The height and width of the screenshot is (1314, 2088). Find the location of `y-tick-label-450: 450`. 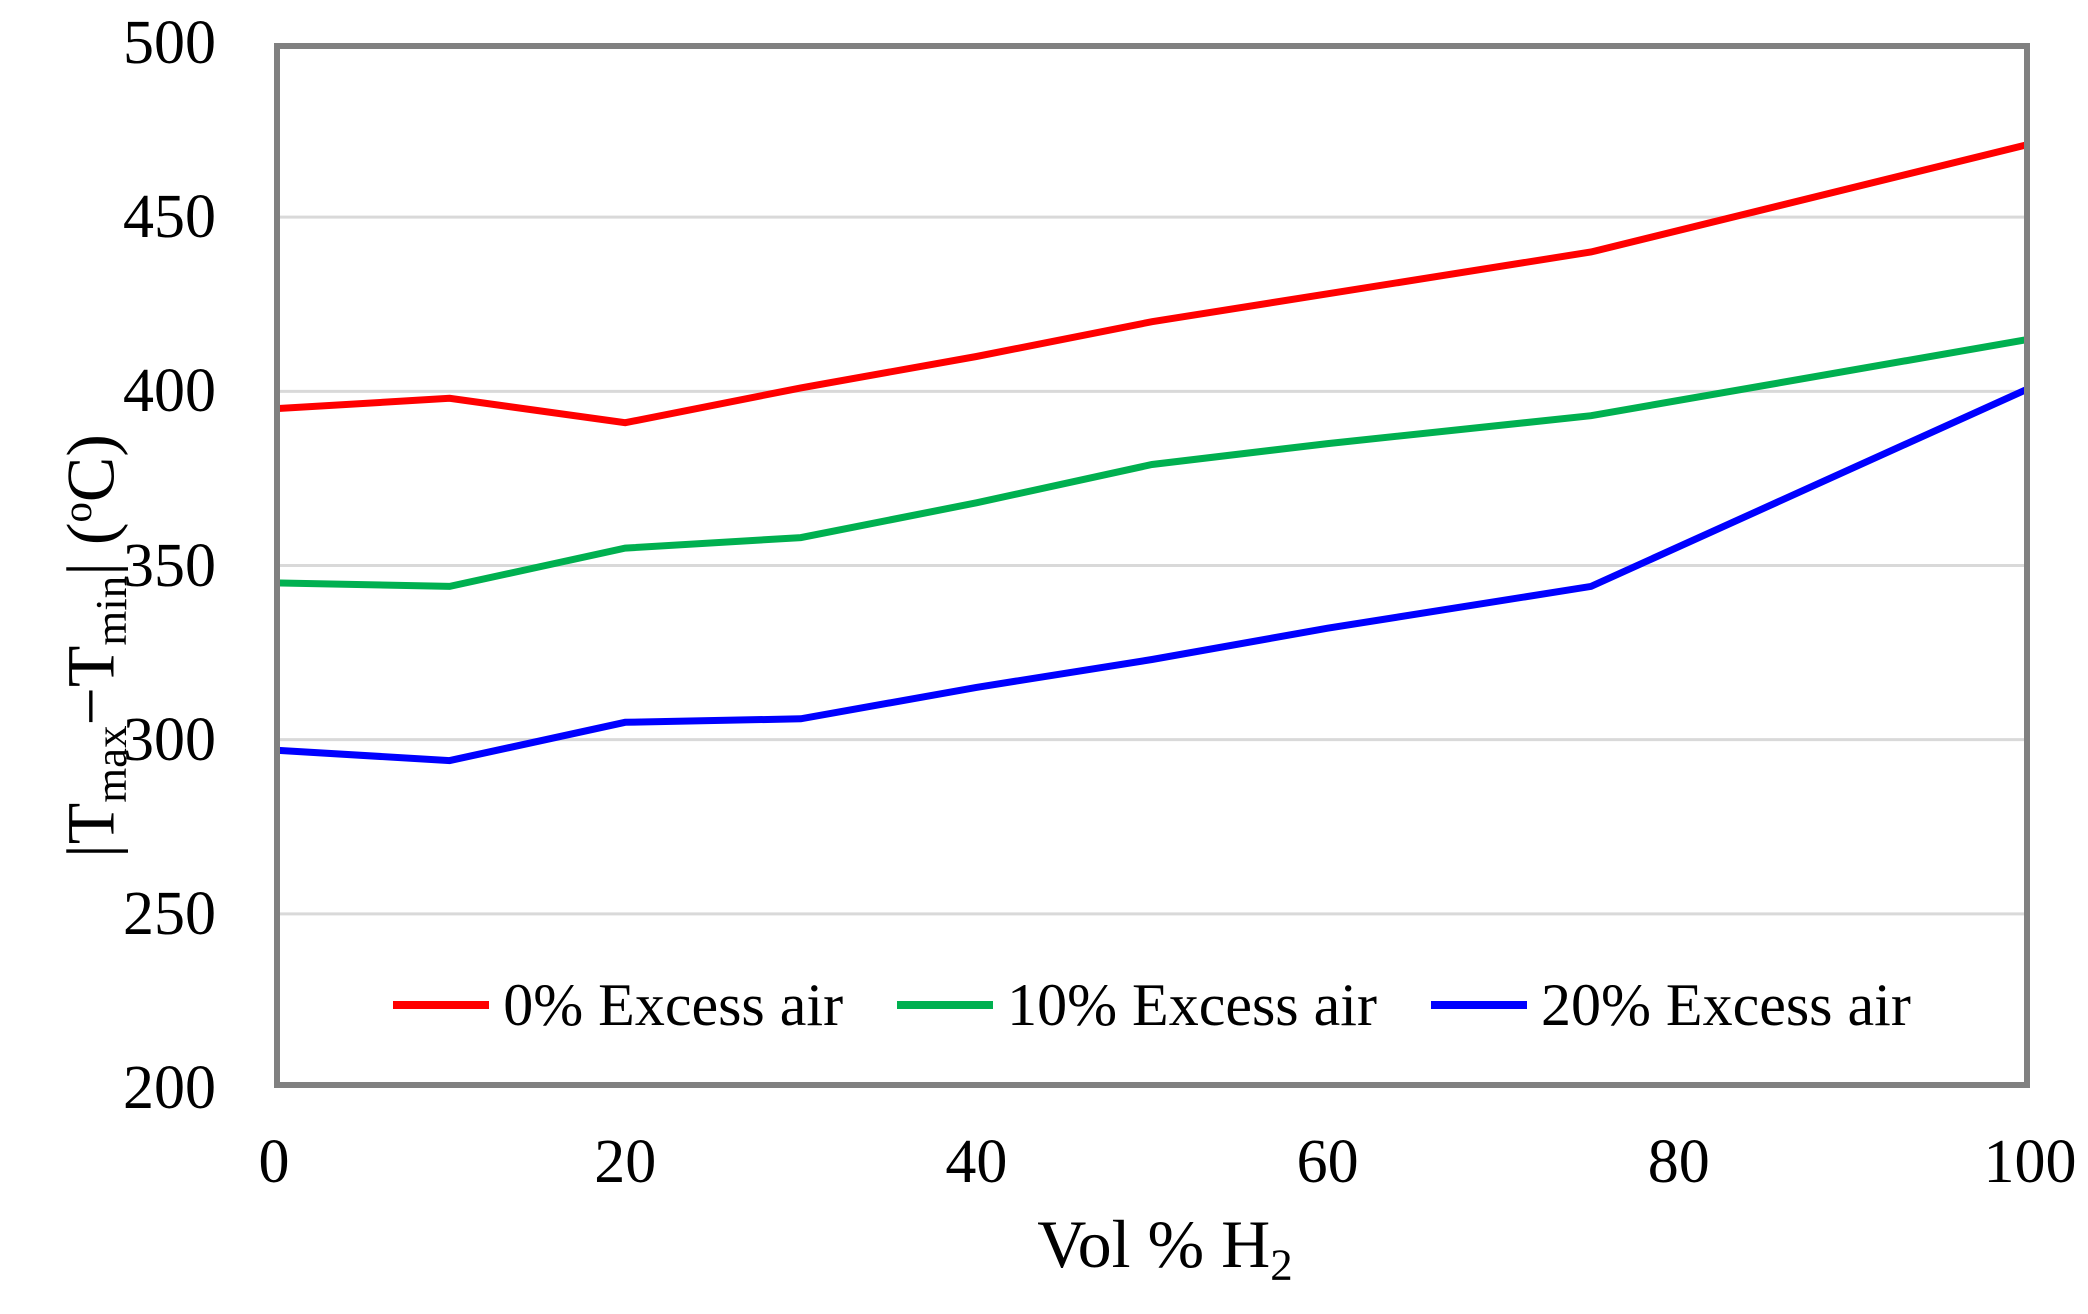

y-tick-label-450: 450 is located at coordinates (169, 217).